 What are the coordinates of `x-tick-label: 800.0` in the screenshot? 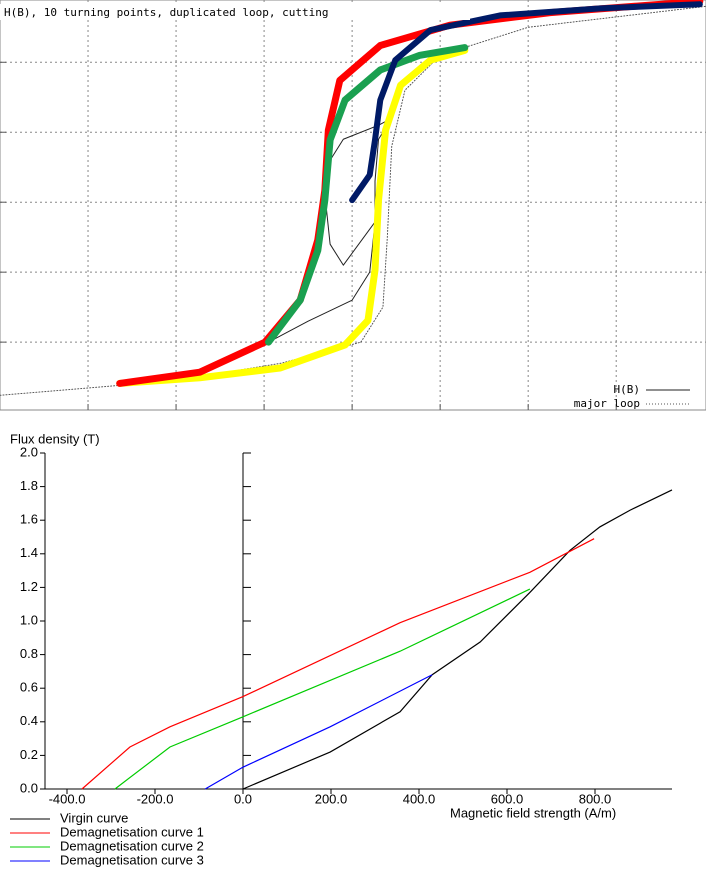 It's located at (595, 798).